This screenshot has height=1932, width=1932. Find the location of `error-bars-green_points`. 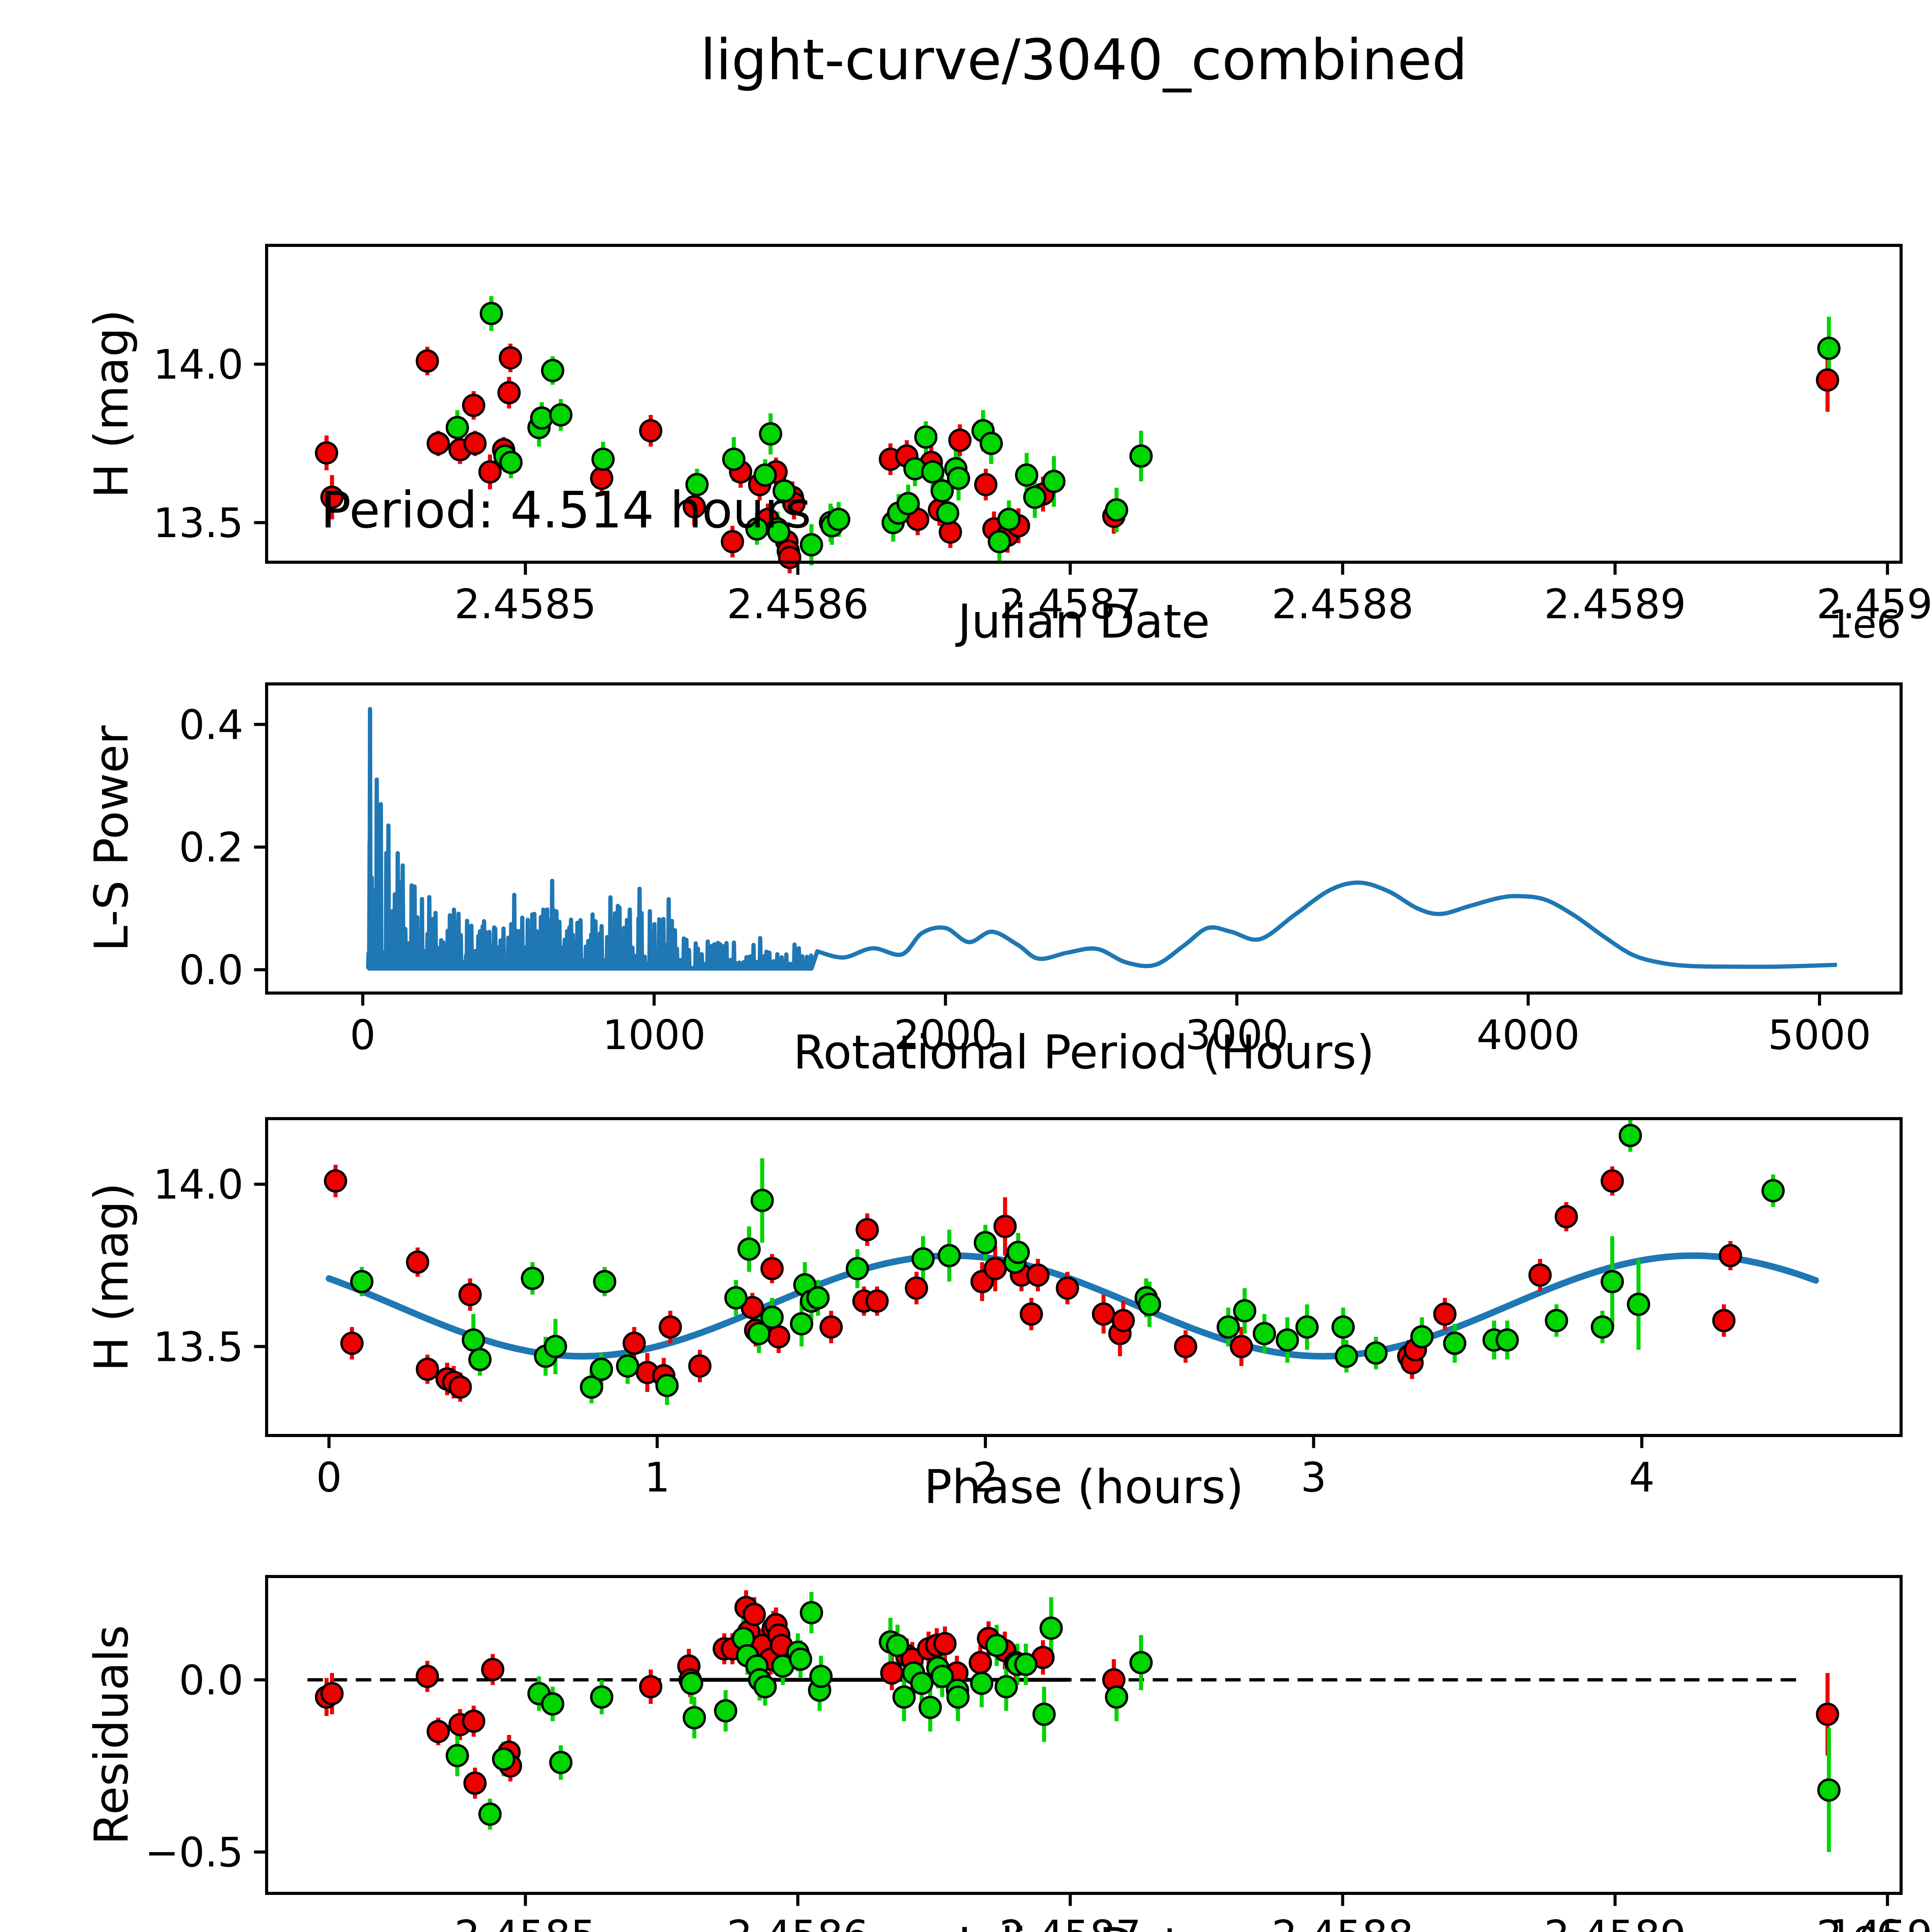

error-bars-green_points is located at coordinates (1067, 1262).